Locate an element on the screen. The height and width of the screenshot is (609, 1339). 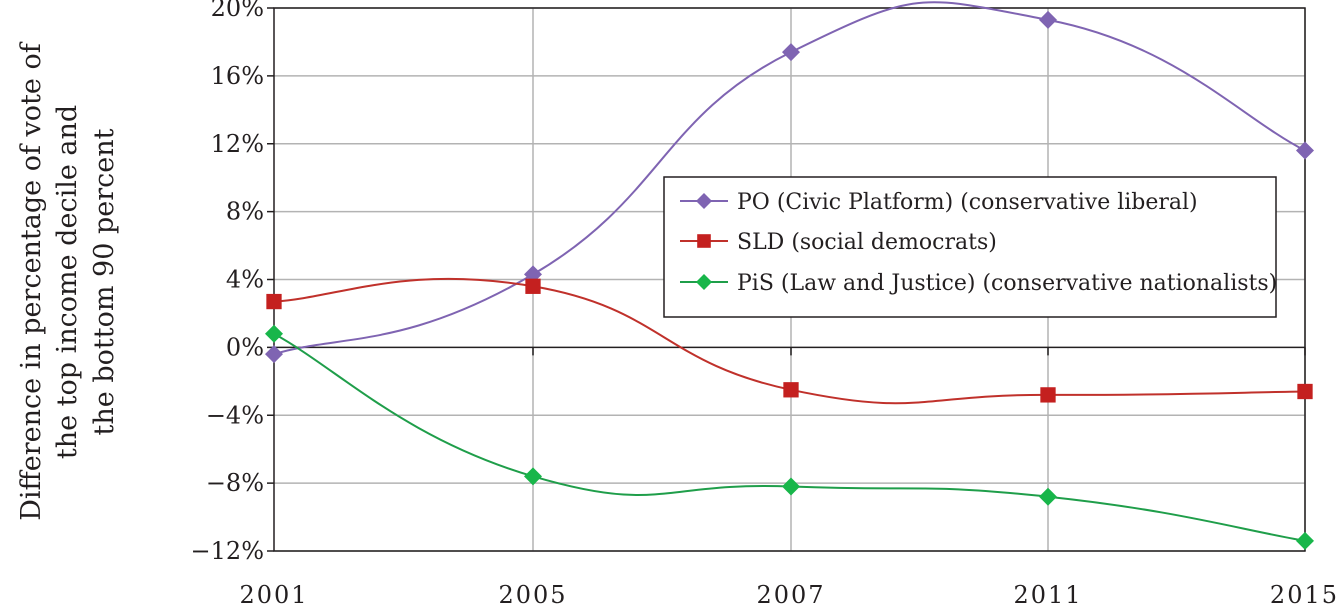
y-axis-title-line: the bottom 90 percent is located at coordinates (104, 281).